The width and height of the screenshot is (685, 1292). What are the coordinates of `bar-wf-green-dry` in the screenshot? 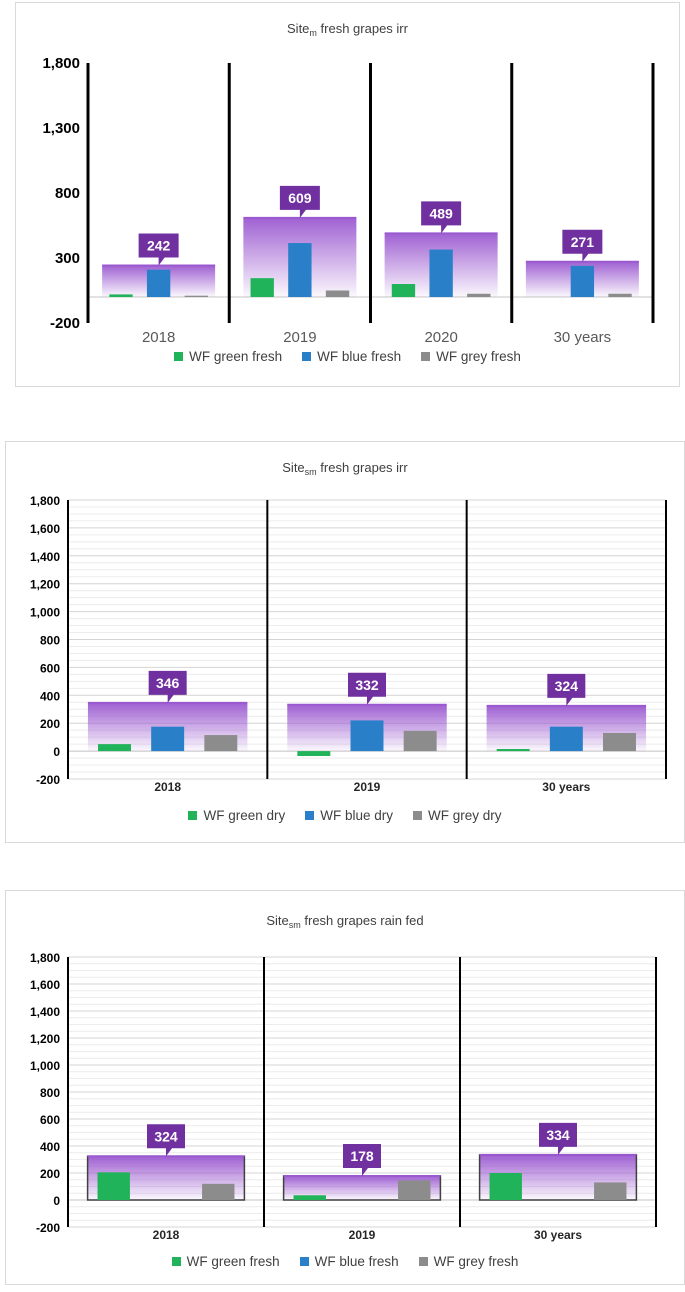 It's located at (114, 748).